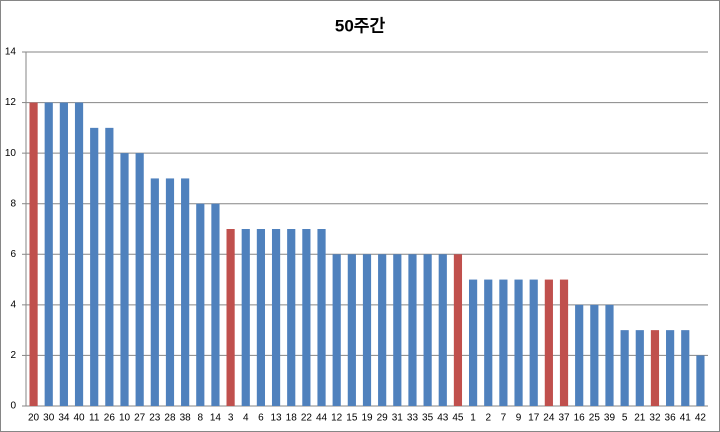 The width and height of the screenshot is (720, 432). Describe the element at coordinates (11, 52) in the screenshot. I see `y-tick-label: 14` at that location.